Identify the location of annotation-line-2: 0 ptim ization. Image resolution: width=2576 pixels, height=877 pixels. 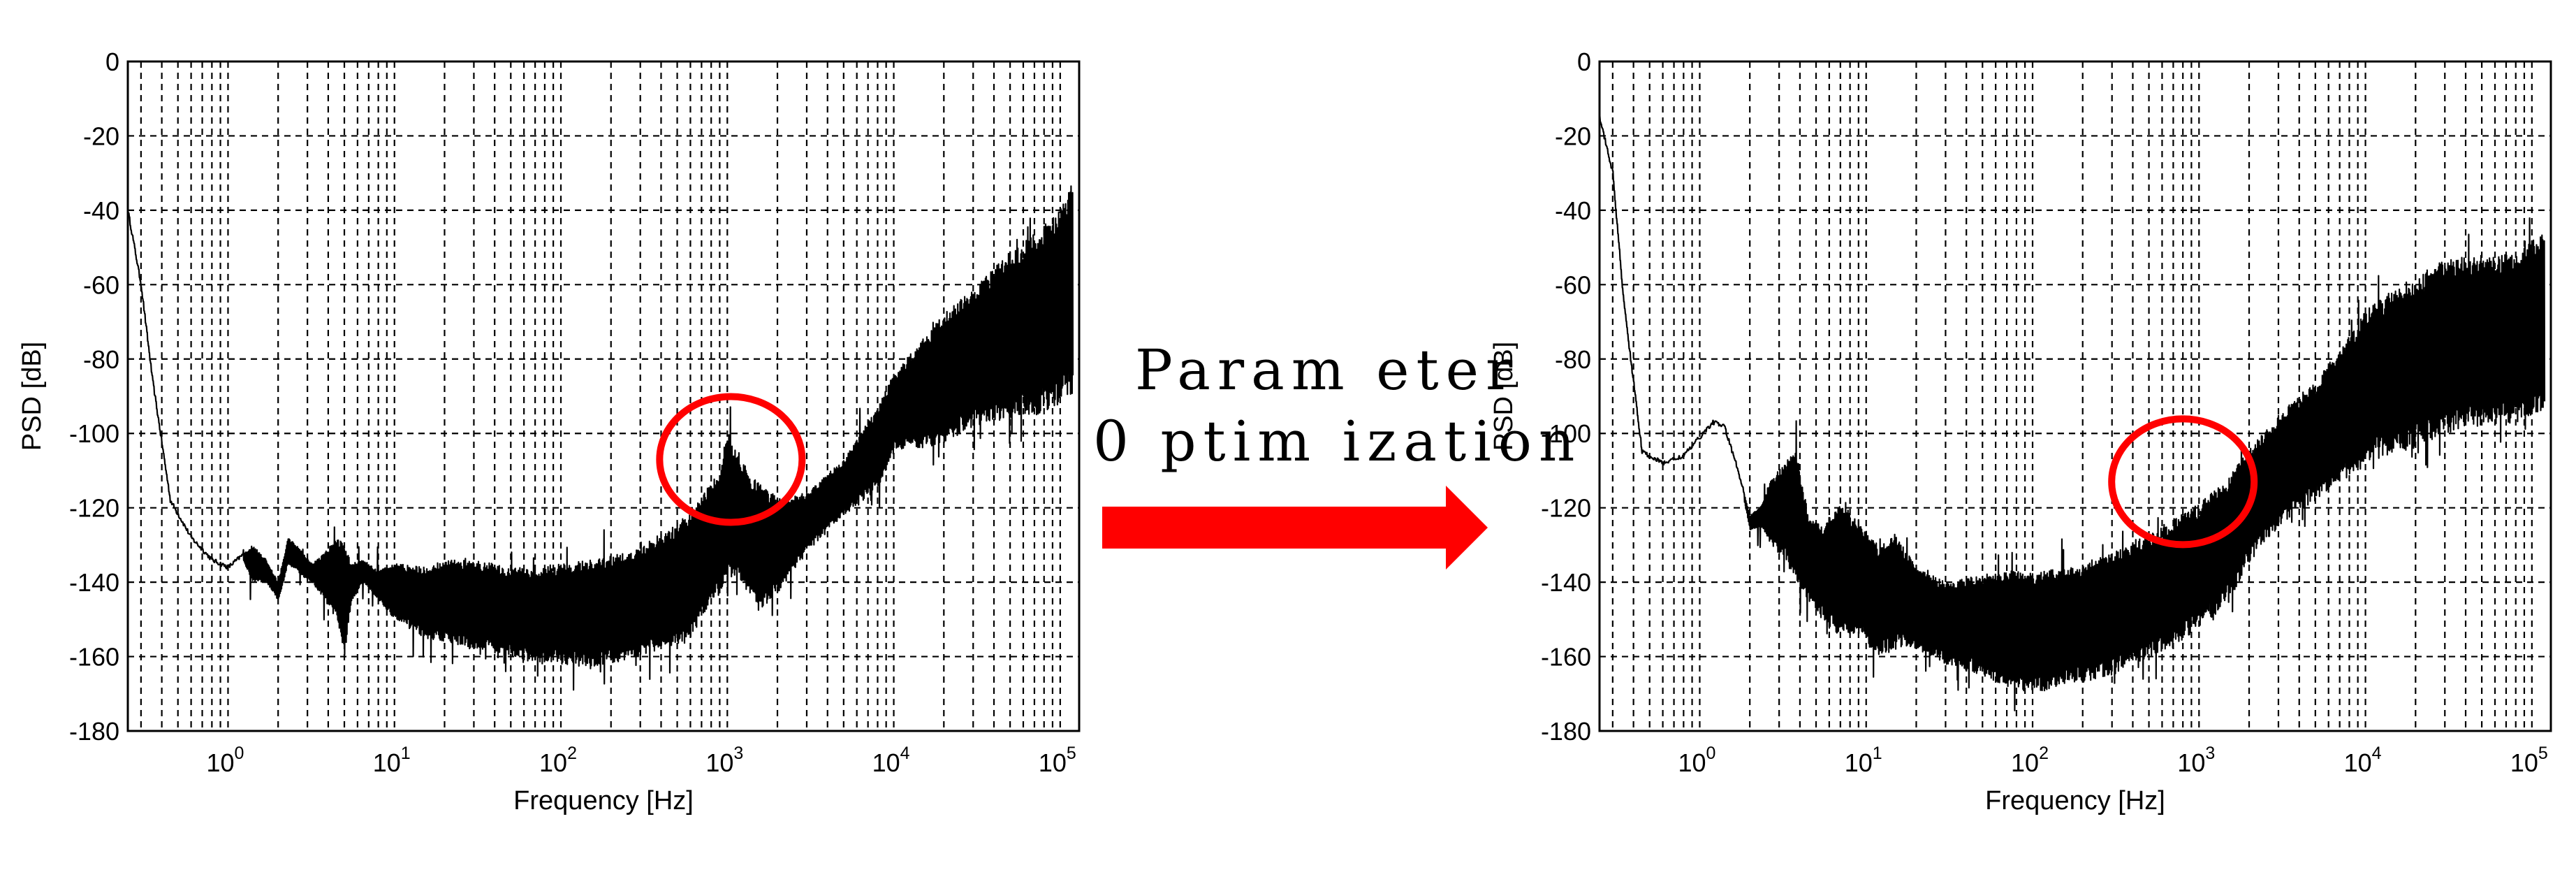
(1337, 441).